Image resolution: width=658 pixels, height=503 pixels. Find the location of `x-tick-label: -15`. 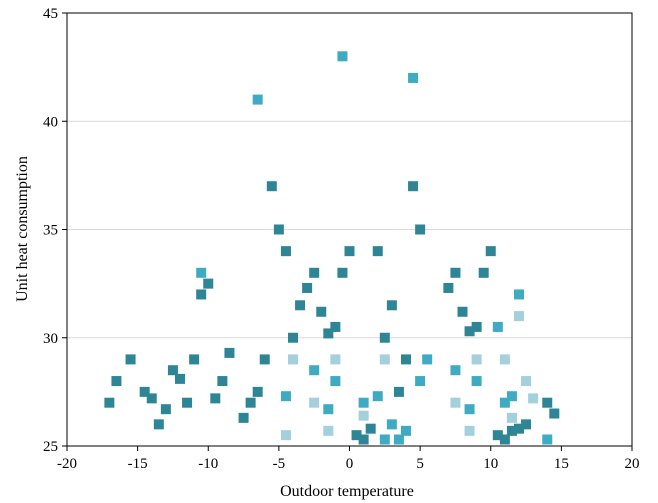

x-tick-label: -15 is located at coordinates (138, 464).